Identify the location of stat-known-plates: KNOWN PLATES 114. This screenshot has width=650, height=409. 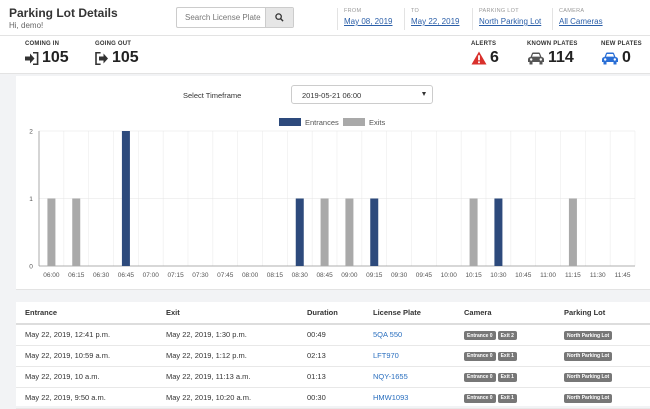
(552, 54).